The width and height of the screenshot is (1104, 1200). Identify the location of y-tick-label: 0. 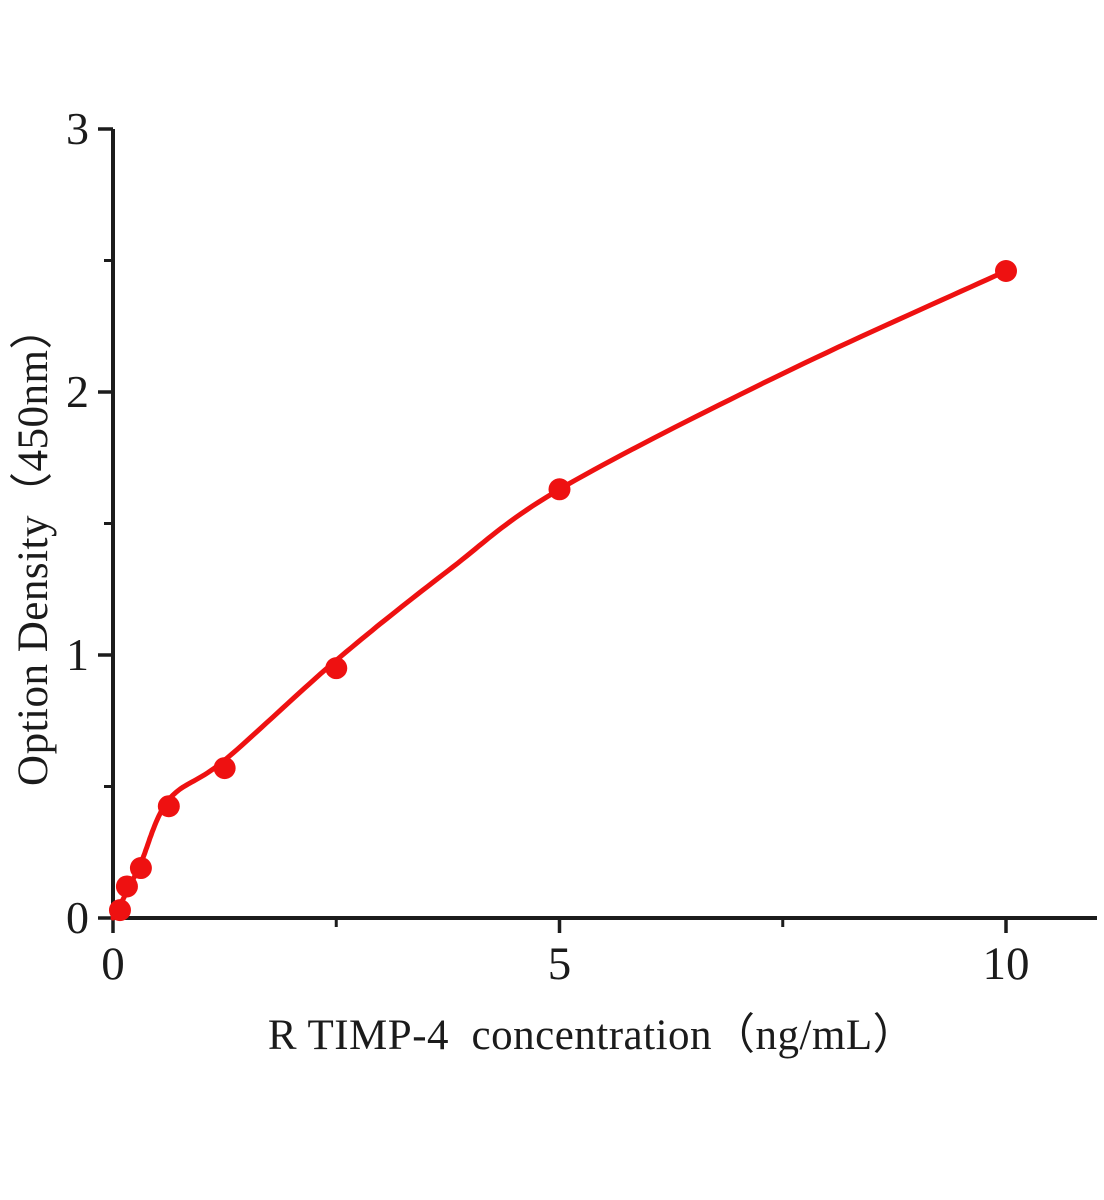
(77, 917).